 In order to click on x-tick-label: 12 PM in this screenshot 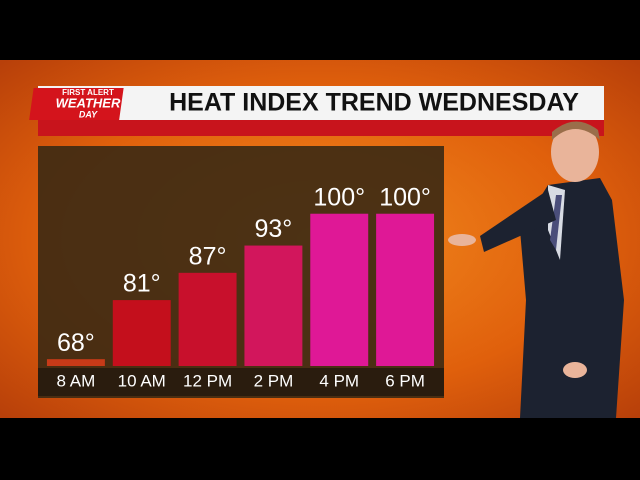, I will do `click(207, 380)`.